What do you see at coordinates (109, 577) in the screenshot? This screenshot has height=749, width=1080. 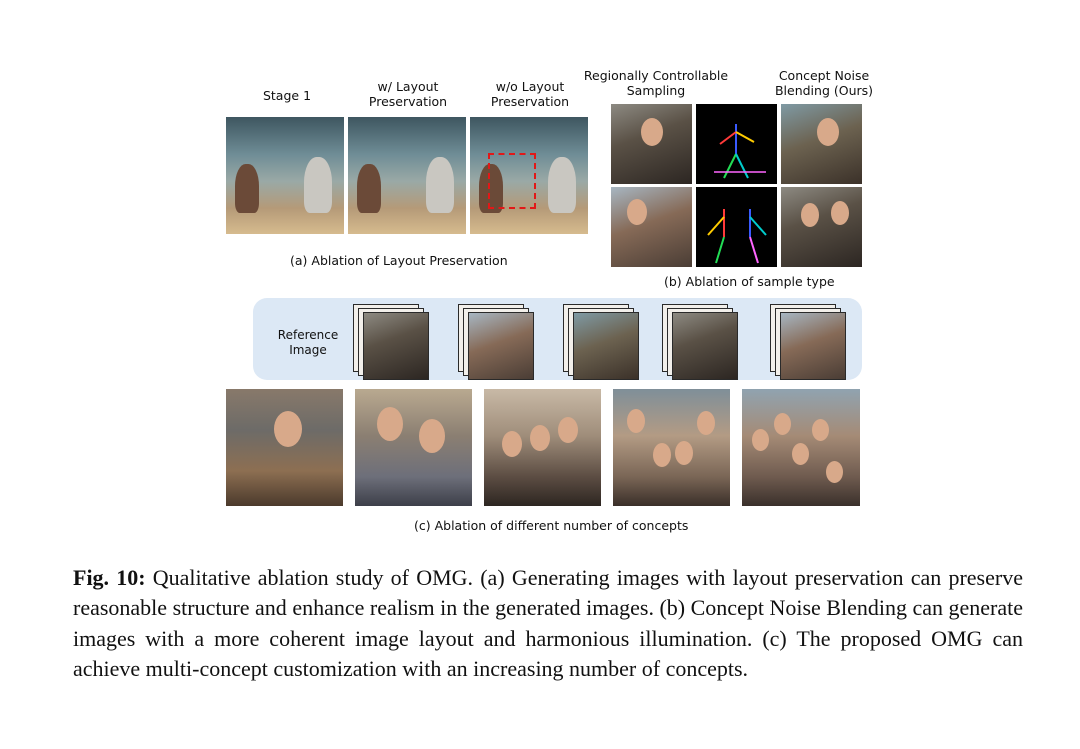 I see `figure-label: Fig. 10:` at bounding box center [109, 577].